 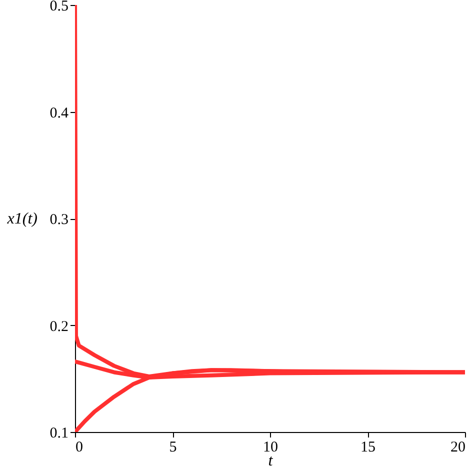 I want to click on x-axis-title: t, so click(x=271, y=461).